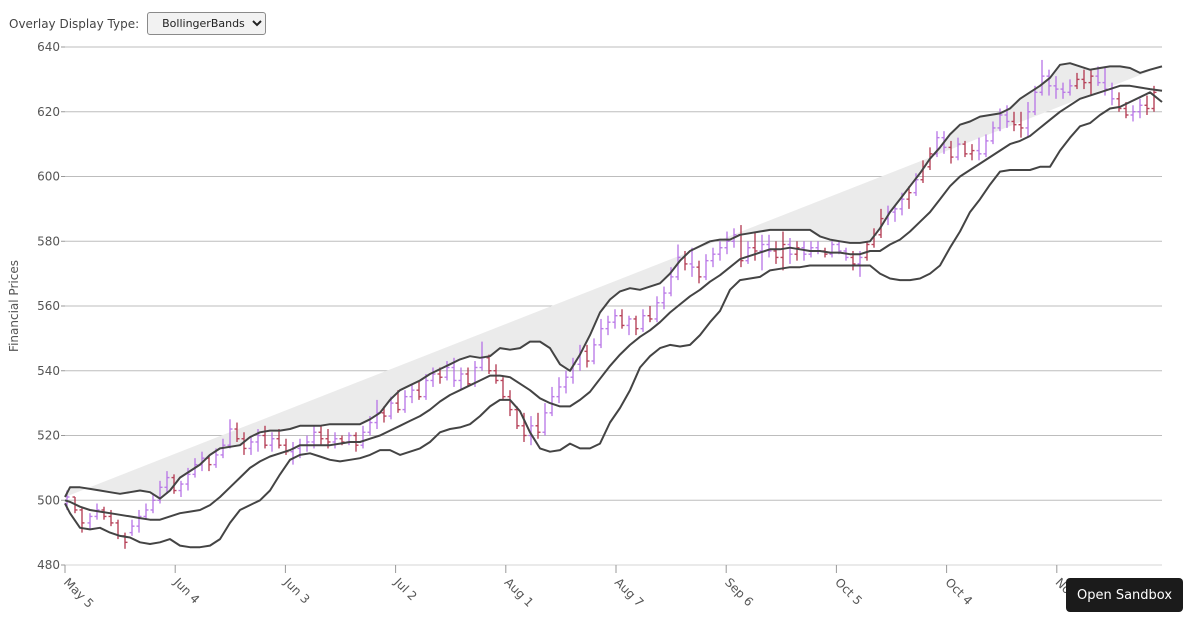 The height and width of the screenshot is (630, 1200). What do you see at coordinates (186, 591) in the screenshot?
I see `x-tick-label: Jun 4` at bounding box center [186, 591].